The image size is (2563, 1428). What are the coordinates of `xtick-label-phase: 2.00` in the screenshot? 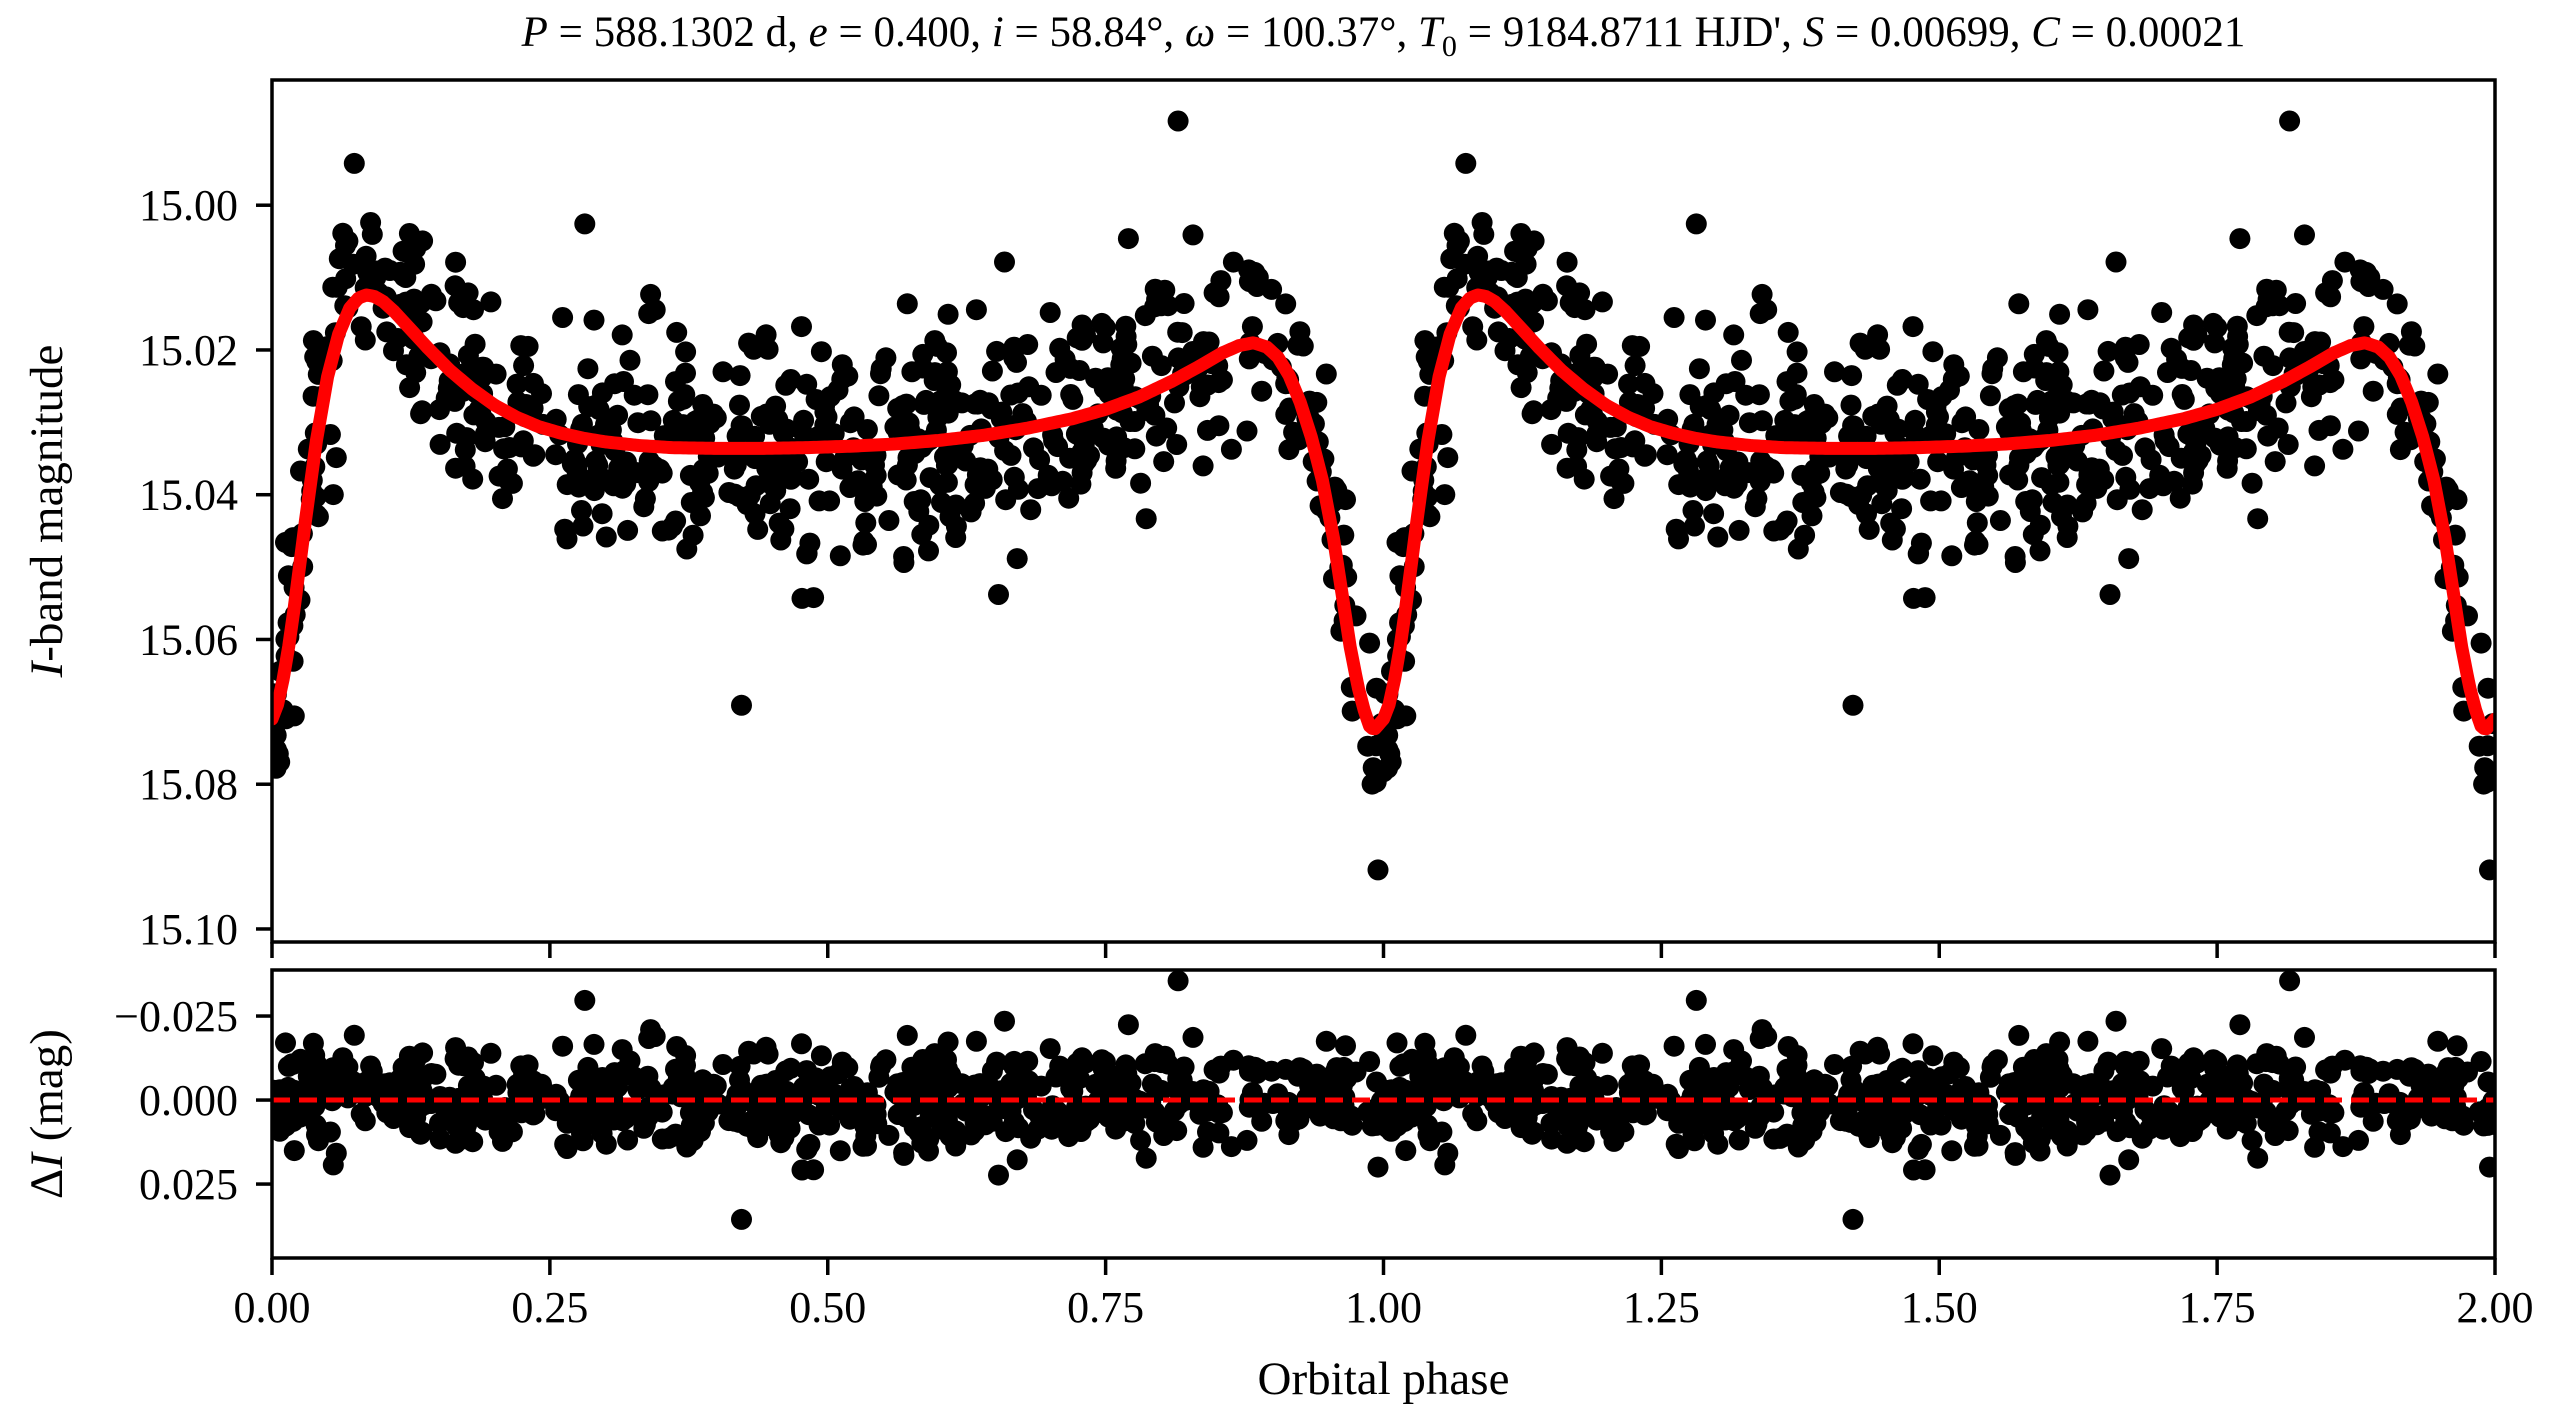 It's located at (2495, 1307).